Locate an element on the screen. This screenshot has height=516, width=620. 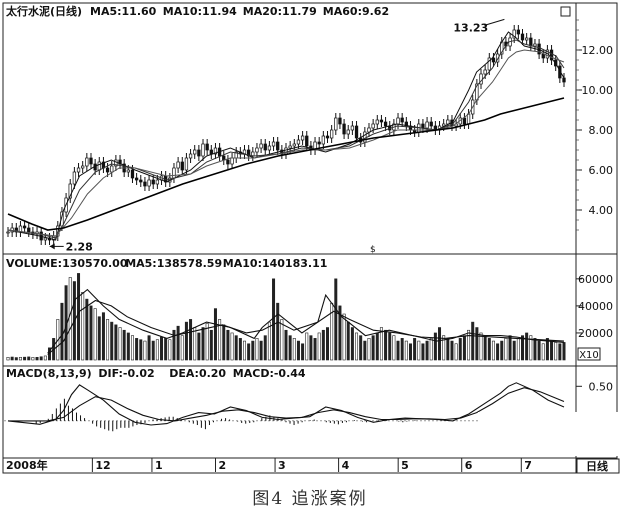
volume-legend-item: VOLUME:130570.00 is located at coordinates (67, 263).